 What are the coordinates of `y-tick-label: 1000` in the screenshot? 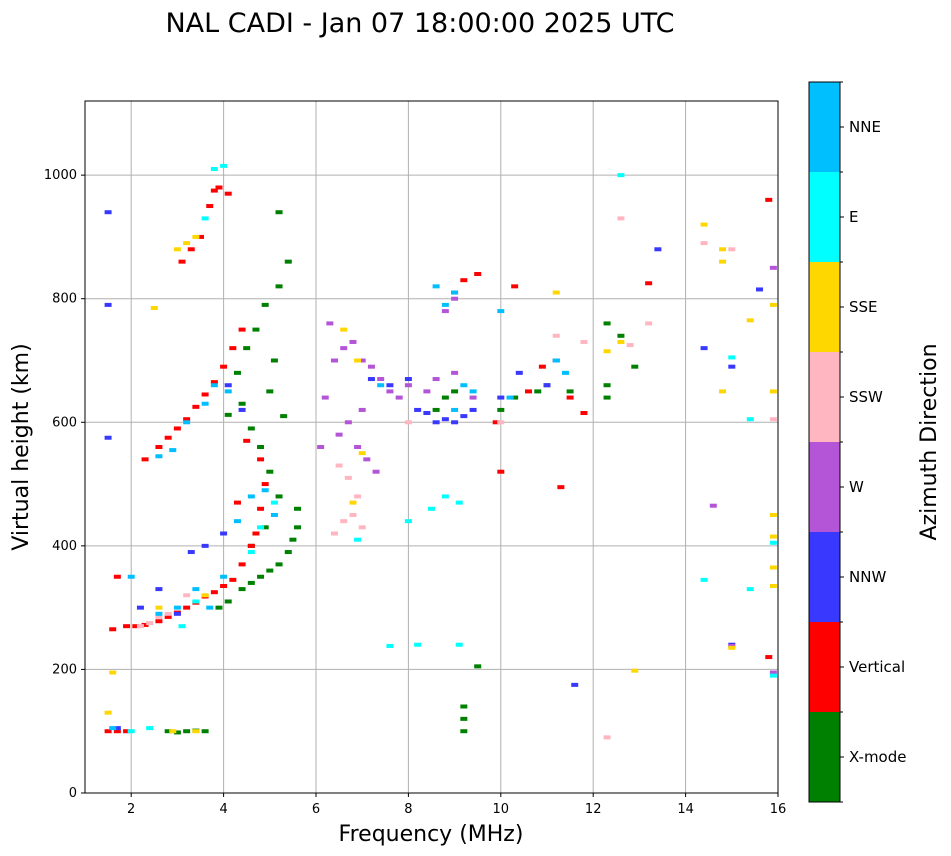 It's located at (60, 175).